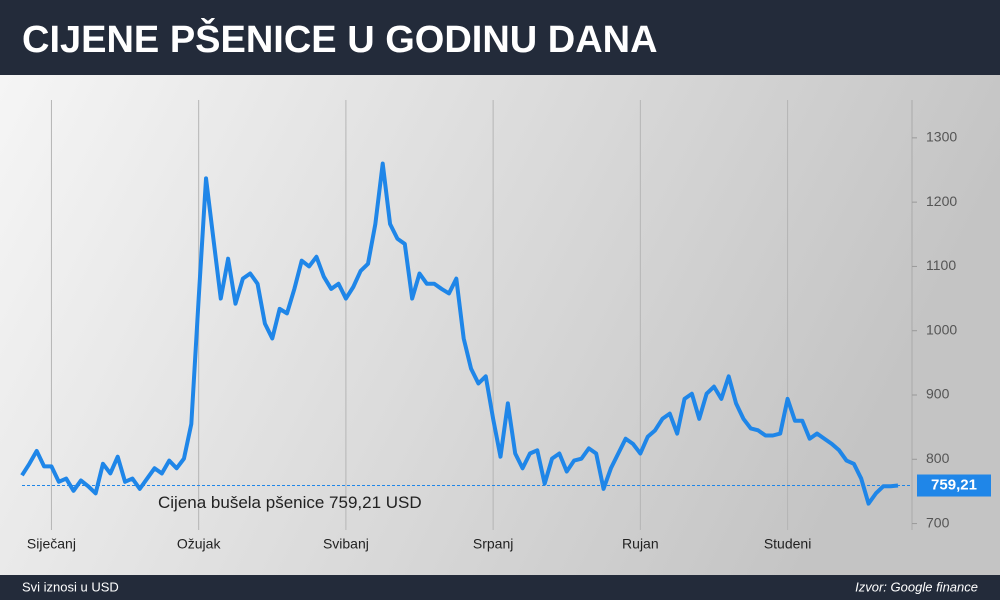 This screenshot has height=600, width=1000. Describe the element at coordinates (640, 544) in the screenshot. I see `x-tick-label: Rujan` at that location.